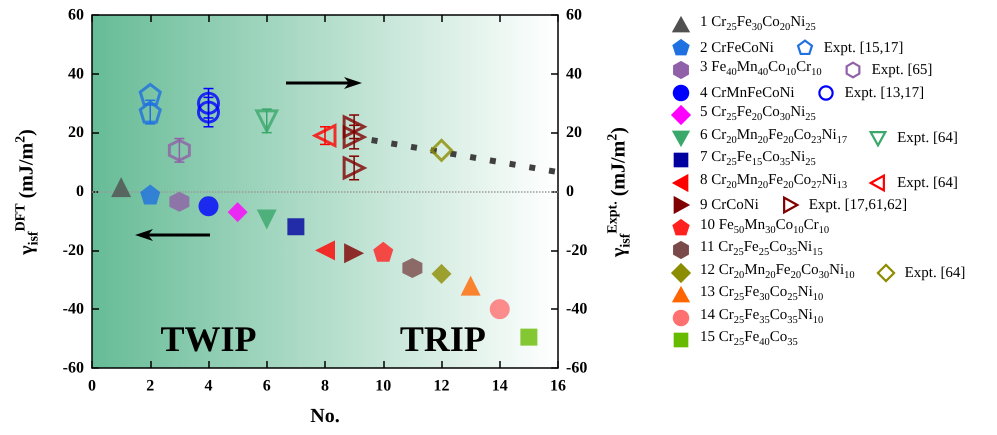  What do you see at coordinates (325, 416) in the screenshot?
I see `x-axis-title: No.` at bounding box center [325, 416].